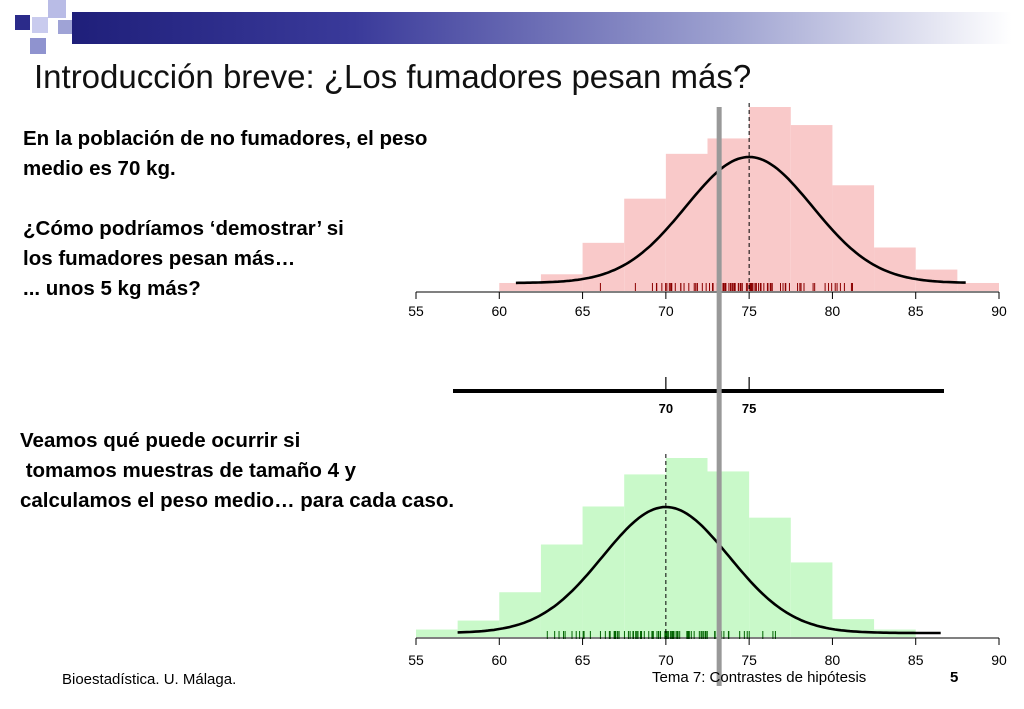  What do you see at coordinates (749, 408) in the screenshot?
I see `number-line-label: 75` at bounding box center [749, 408].